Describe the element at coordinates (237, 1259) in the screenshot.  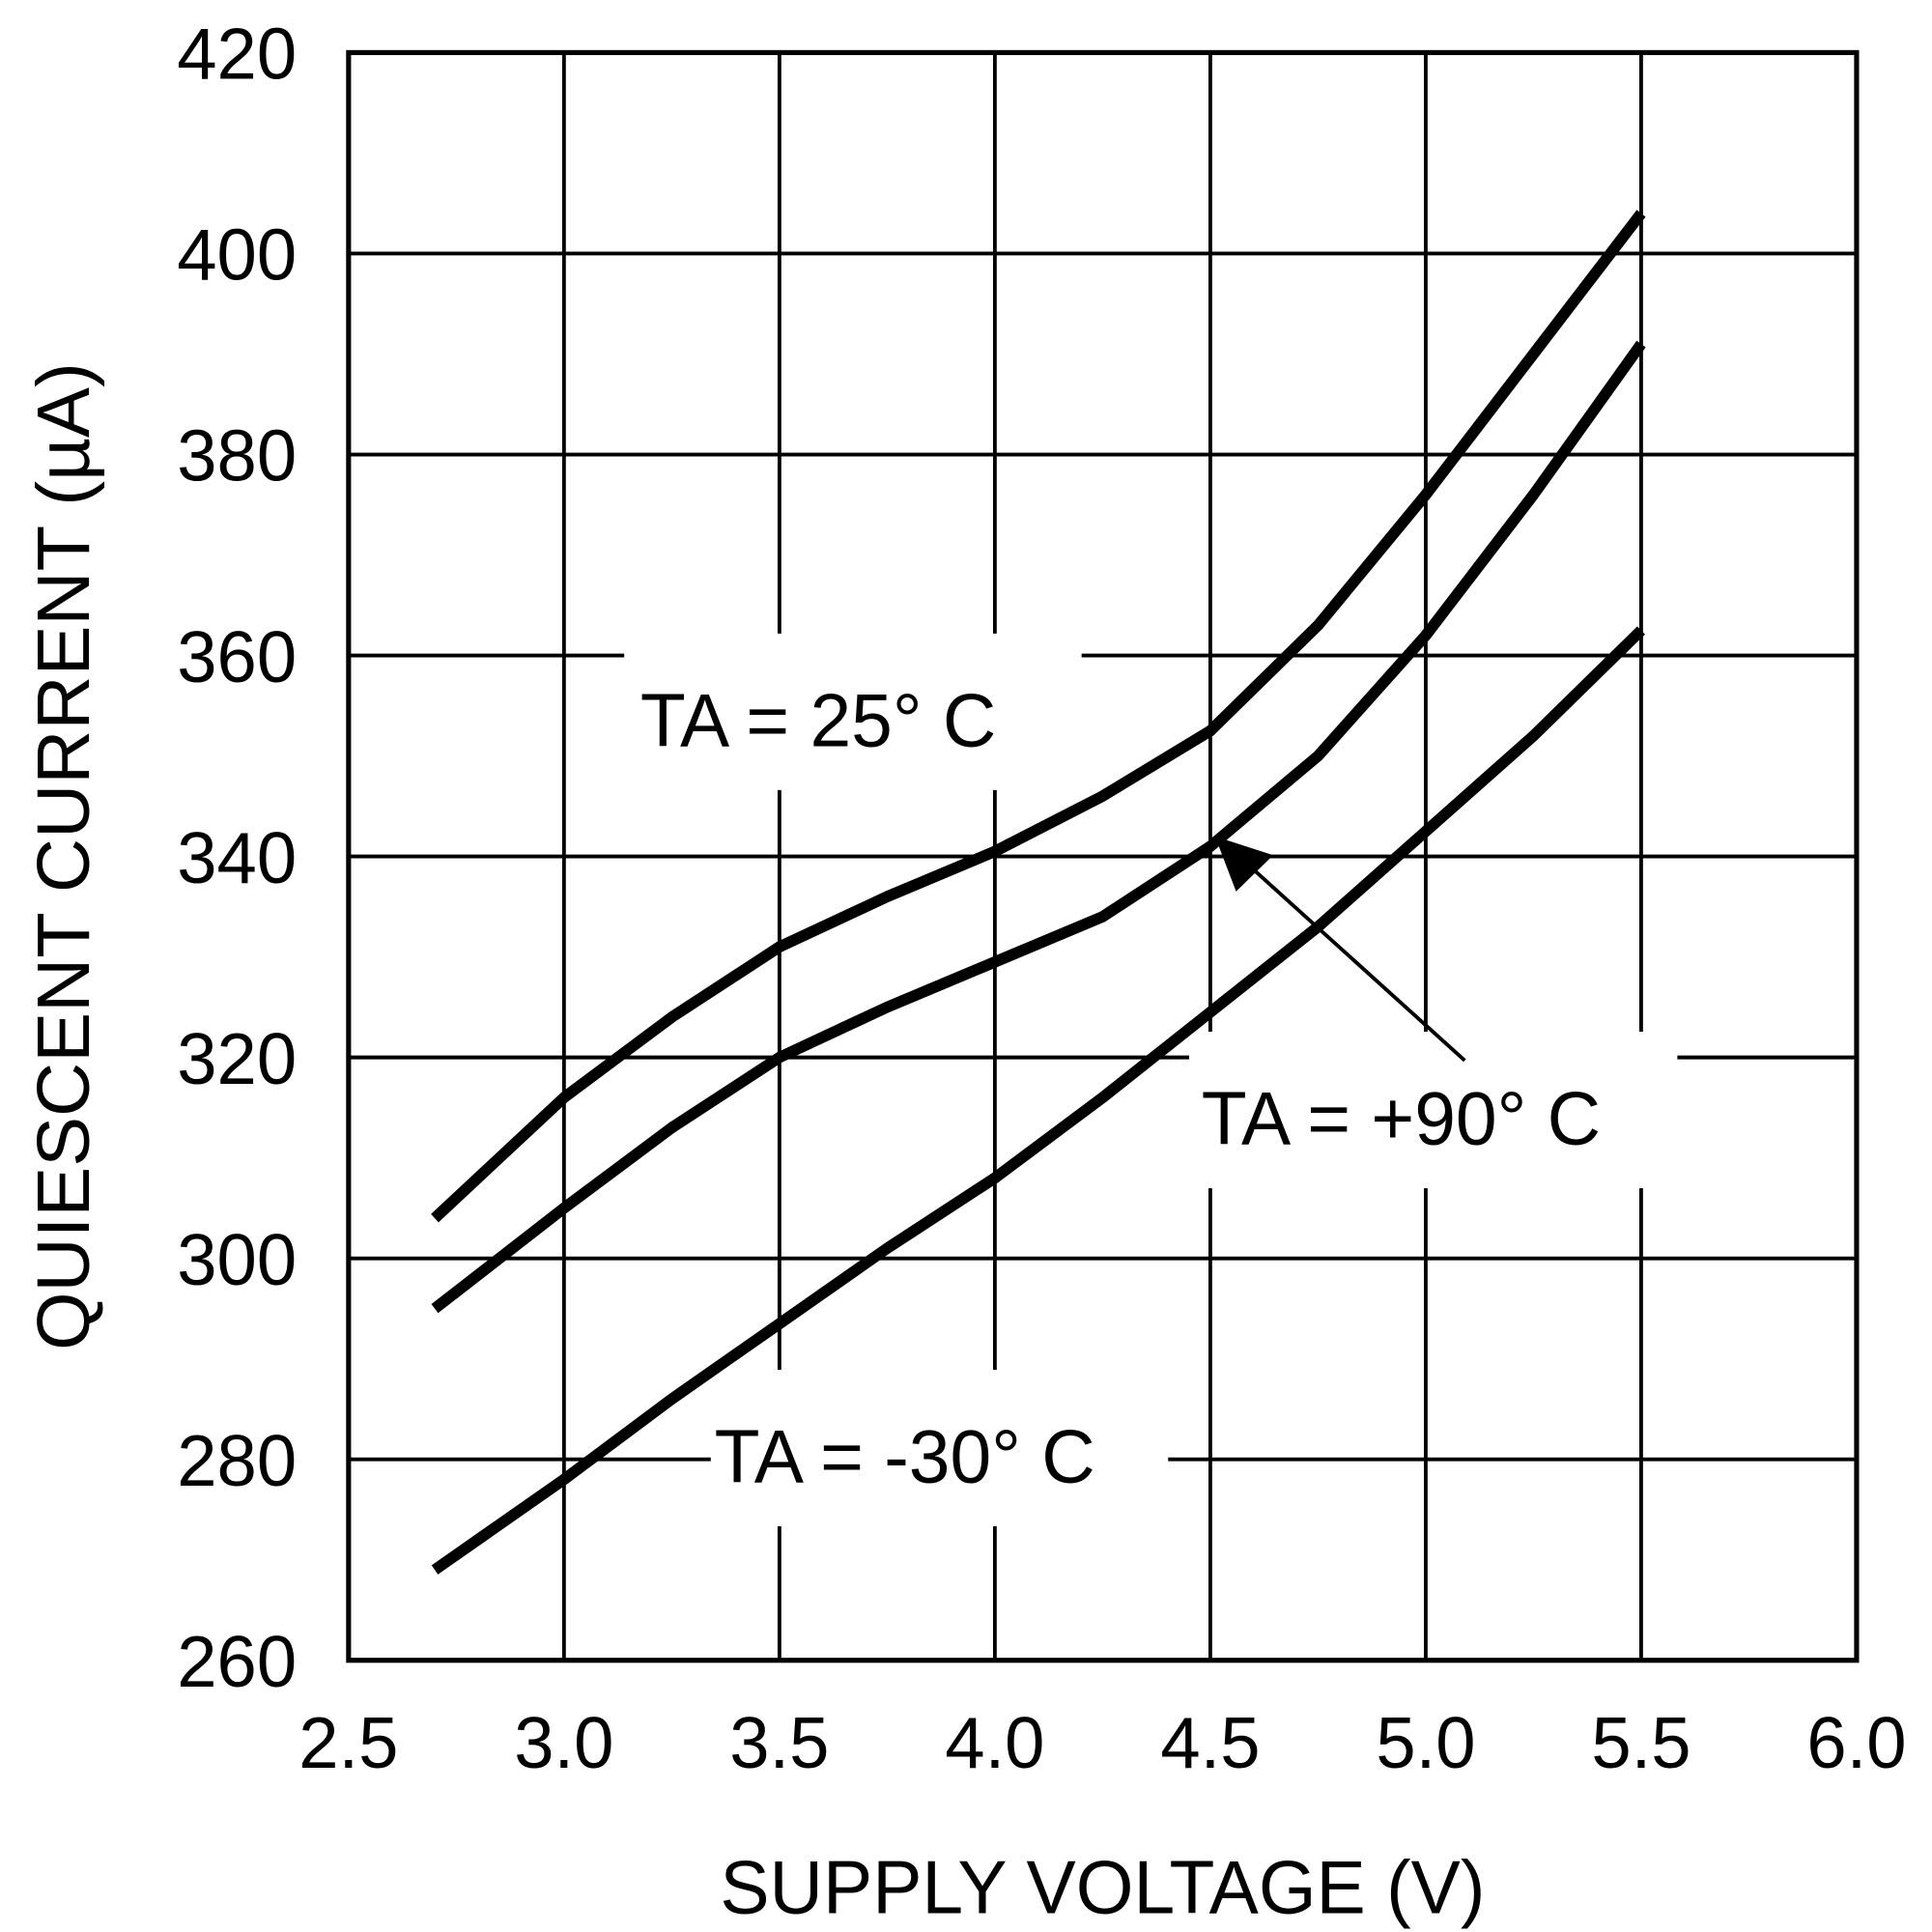
I see `y-tick-label: 300` at that location.